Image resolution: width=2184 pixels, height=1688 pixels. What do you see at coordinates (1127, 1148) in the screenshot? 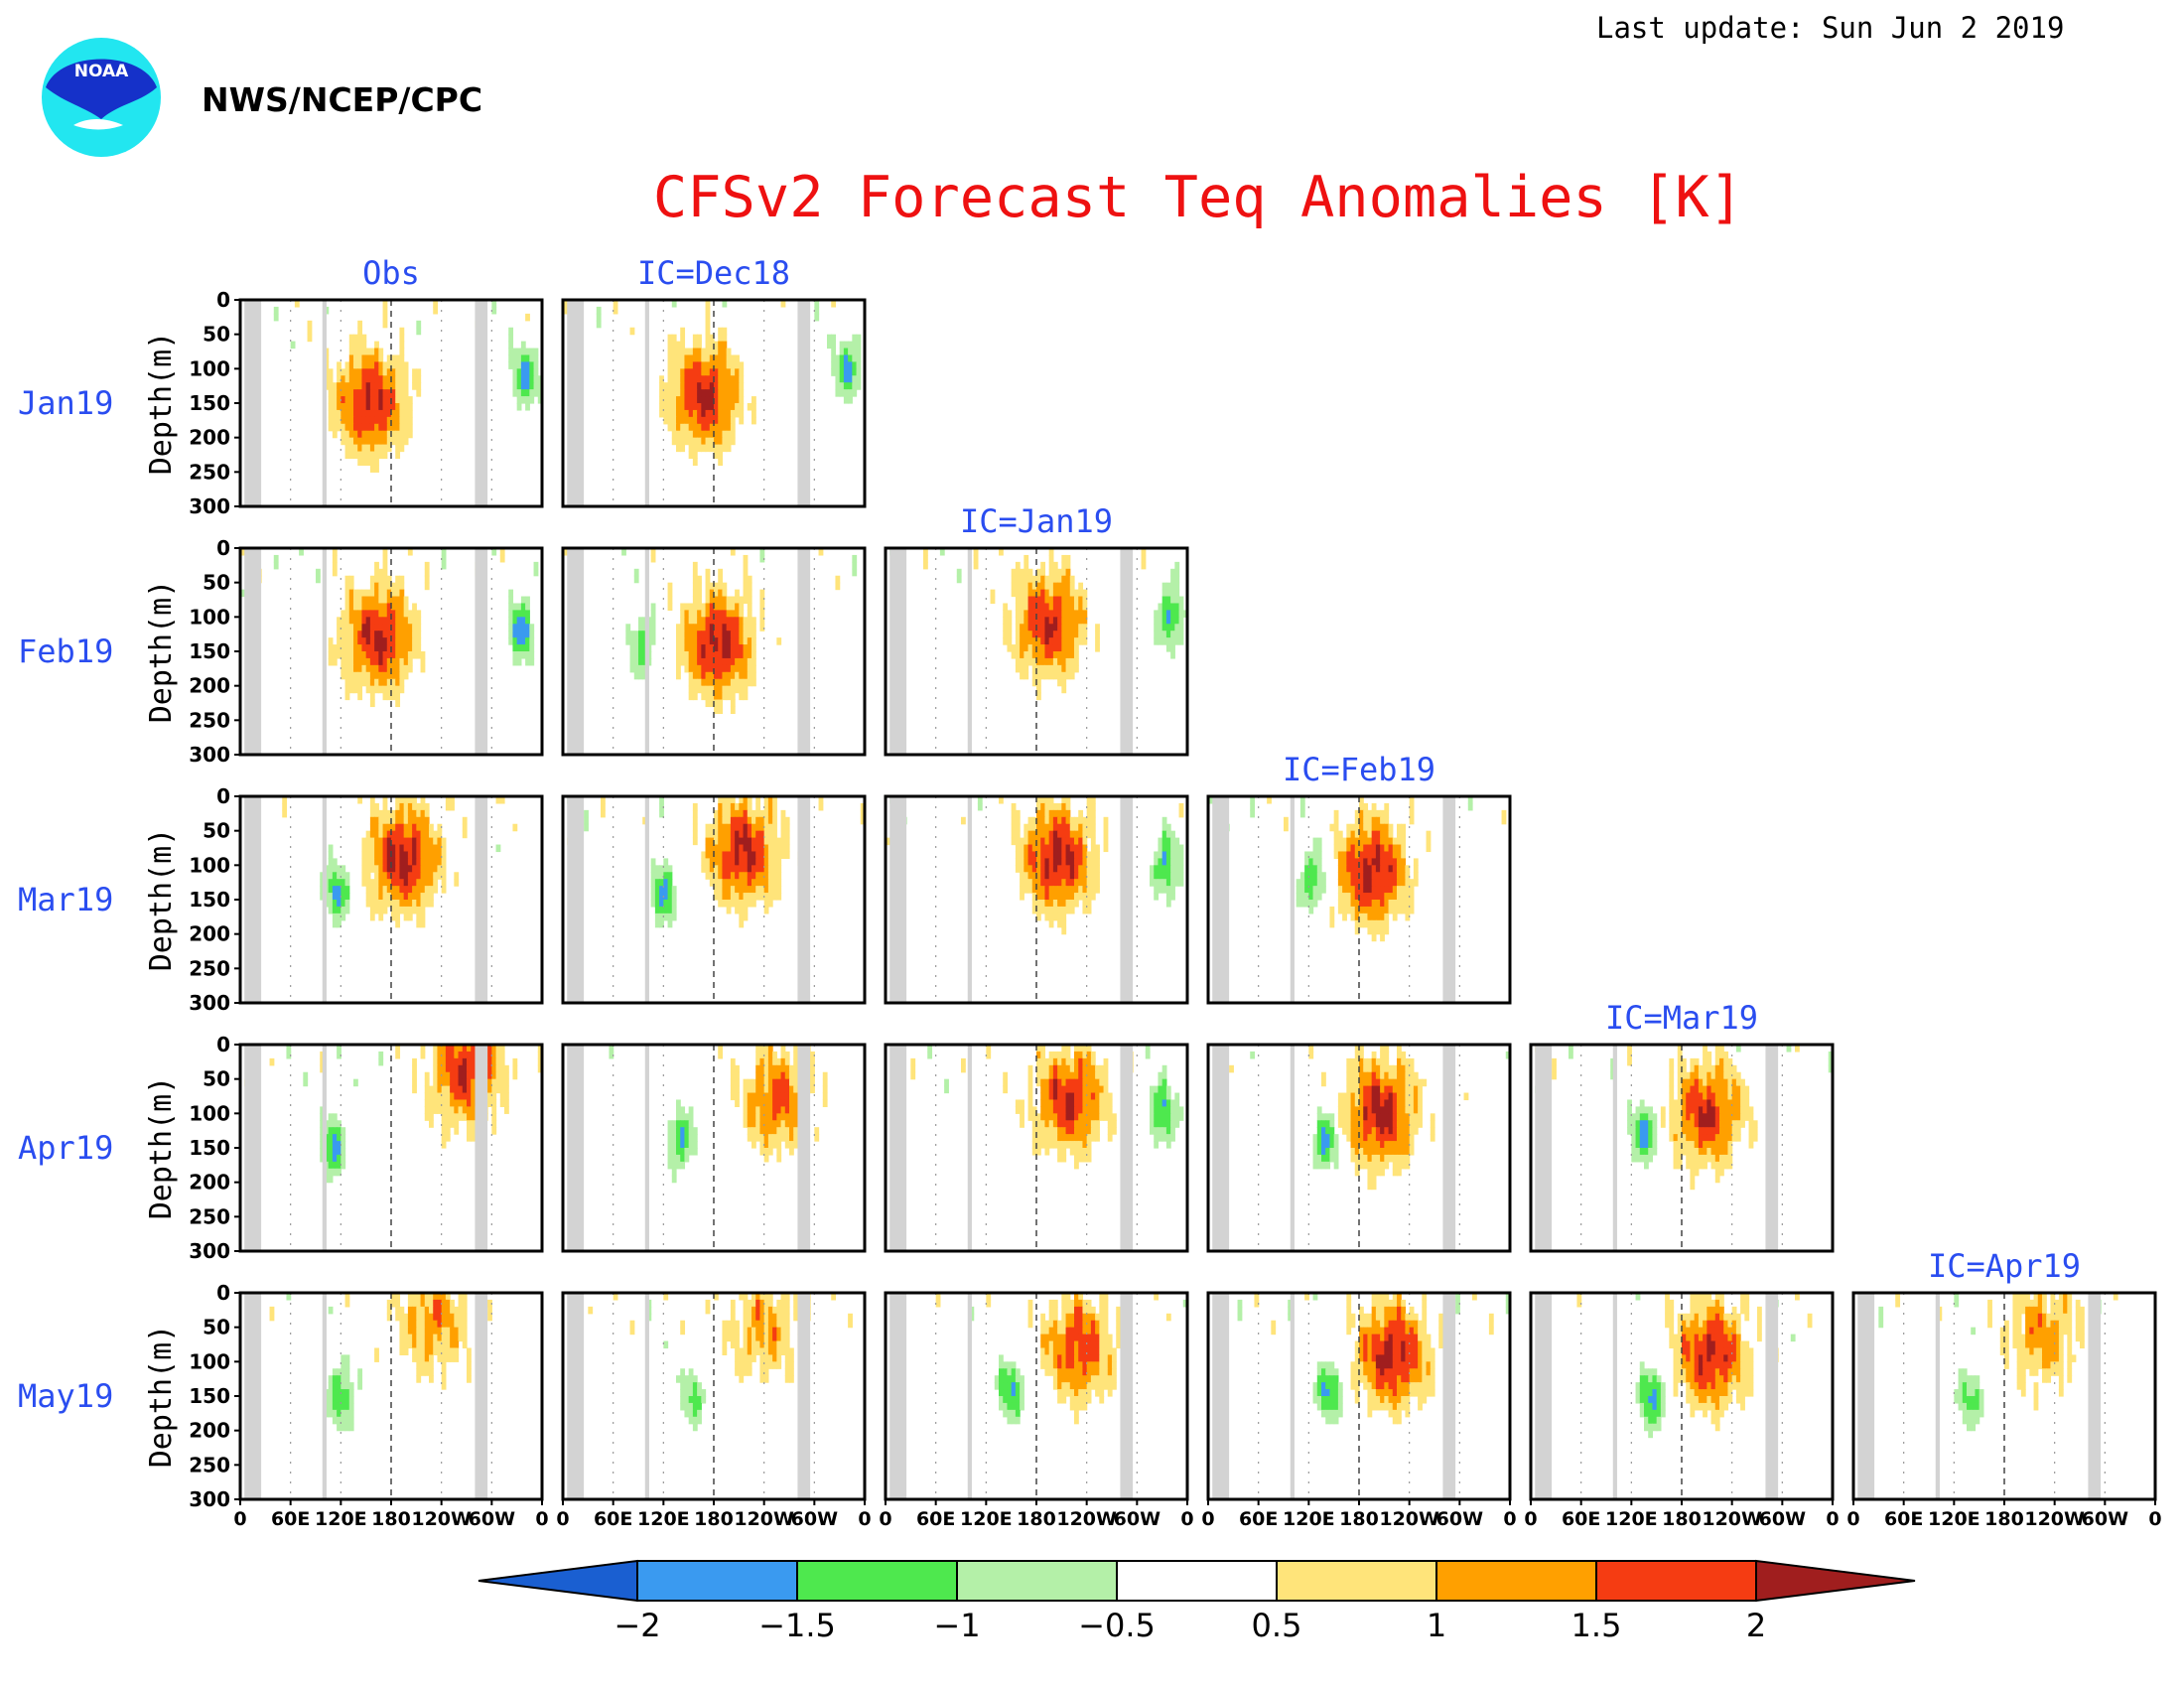
I see `land-mask` at bounding box center [1127, 1148].